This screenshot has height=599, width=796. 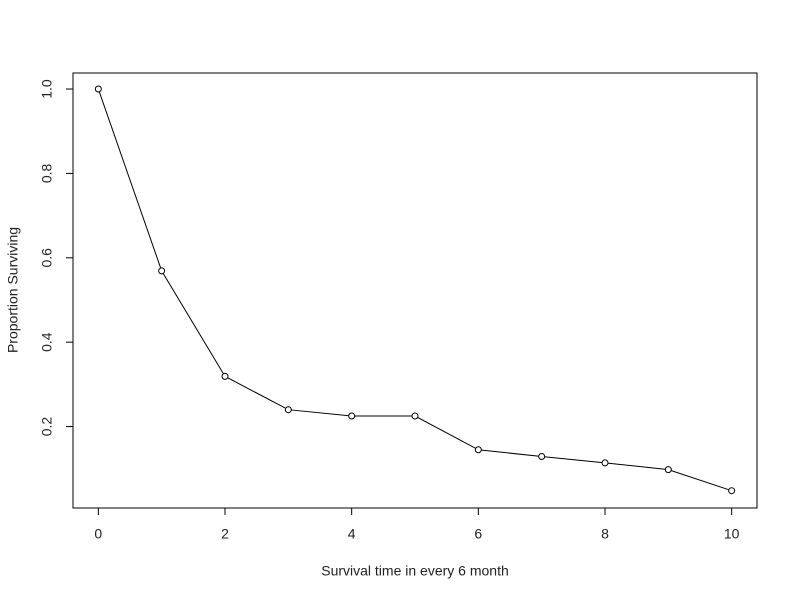 What do you see at coordinates (47, 258) in the screenshot?
I see `y-tick-label: 0.6` at bounding box center [47, 258].